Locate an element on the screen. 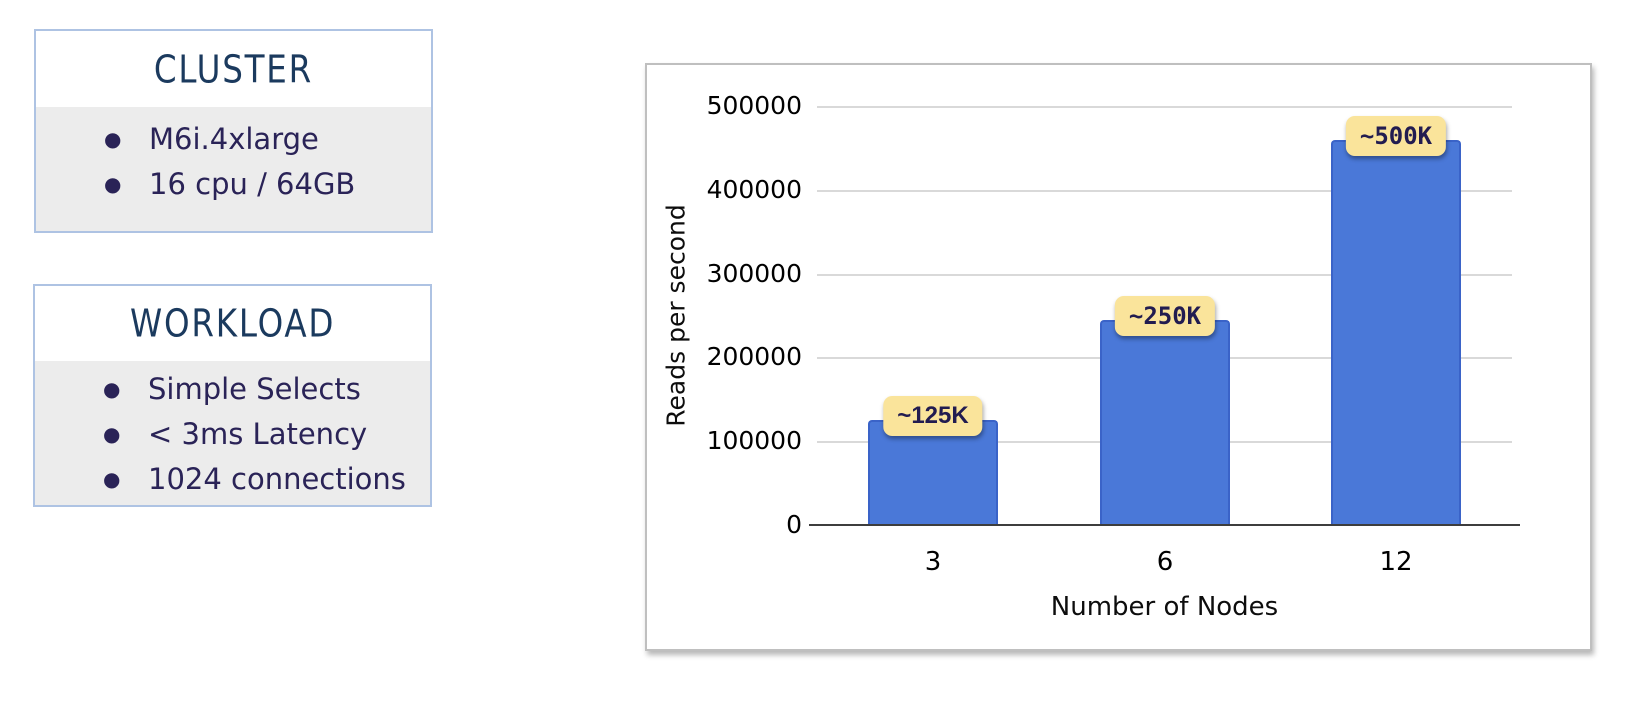  x-tick-label: 3 is located at coordinates (933, 562).